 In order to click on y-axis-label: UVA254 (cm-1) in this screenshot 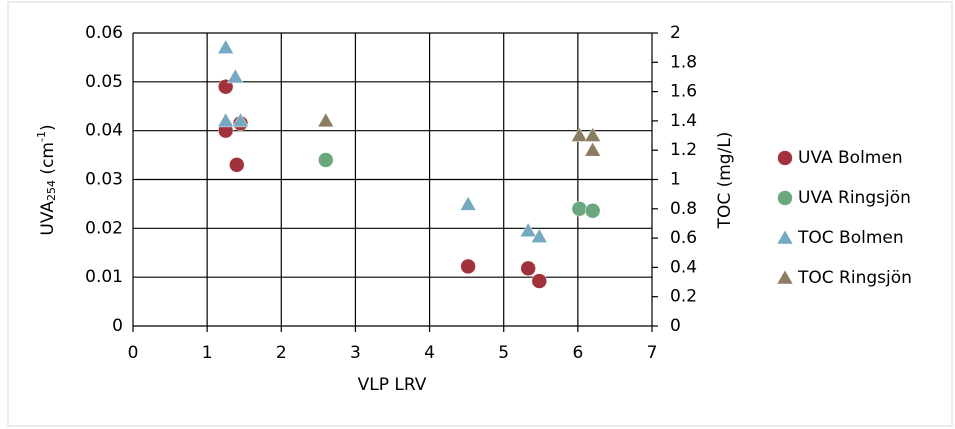, I will do `click(46, 179)`.